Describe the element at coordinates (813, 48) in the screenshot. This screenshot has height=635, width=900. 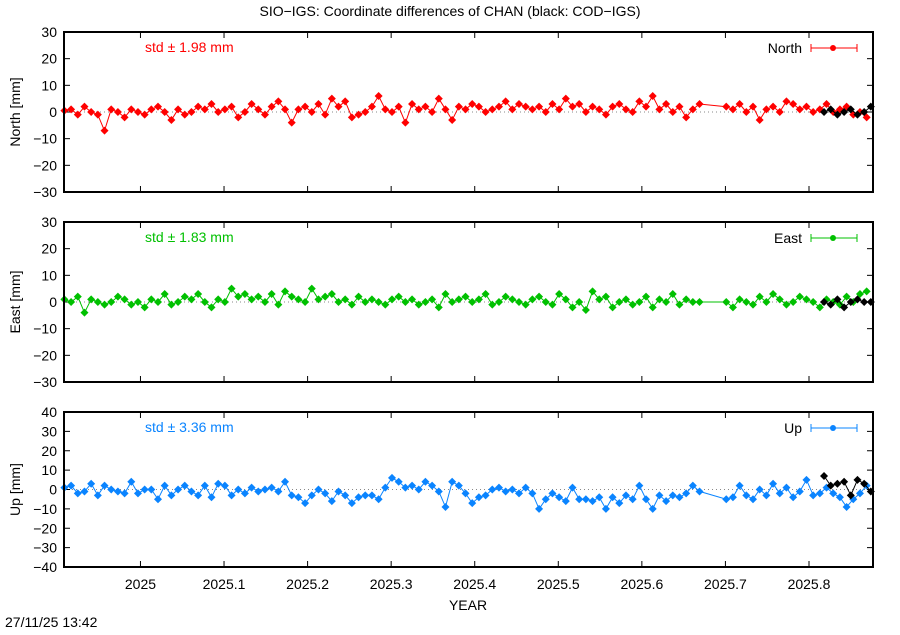
I see `legend: North` at that location.